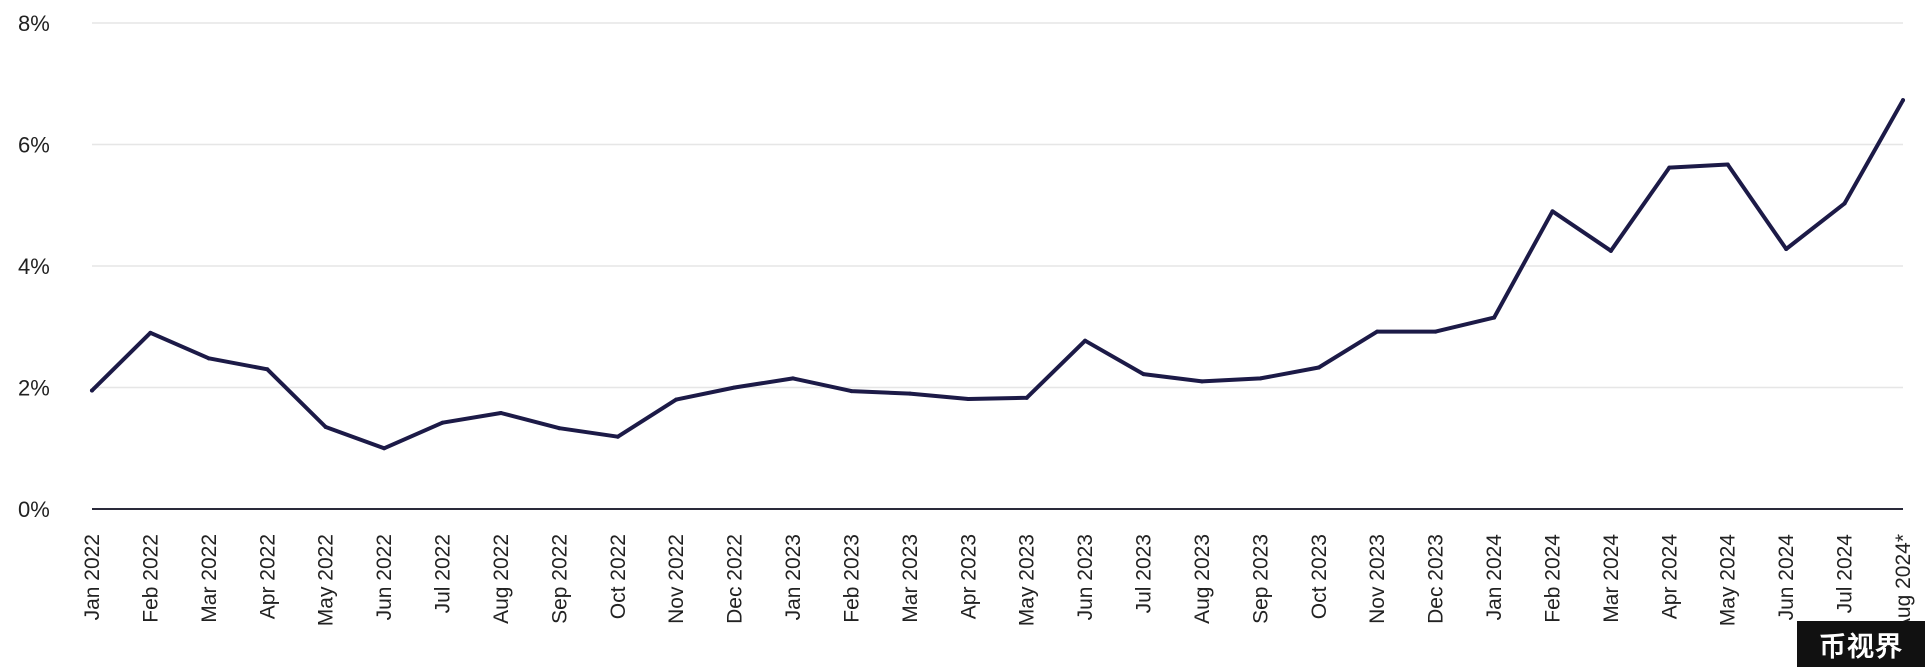 Image resolution: width=1925 pixels, height=667 pixels. What do you see at coordinates (1552, 578) in the screenshot?
I see `x-tick-label: Feb 2024` at bounding box center [1552, 578].